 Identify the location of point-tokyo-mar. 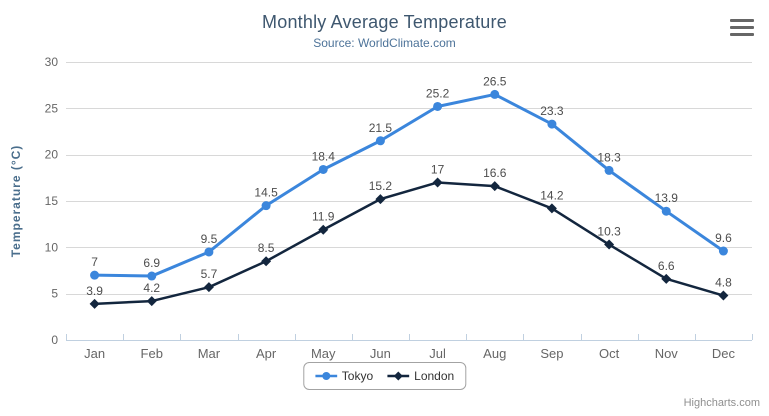
(209, 252).